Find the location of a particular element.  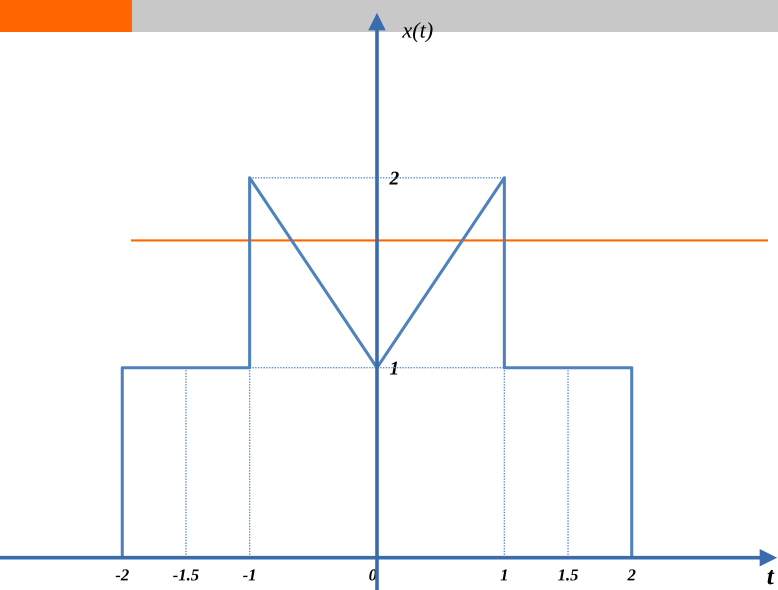

x-tick-label: -2 is located at coordinates (122, 574).